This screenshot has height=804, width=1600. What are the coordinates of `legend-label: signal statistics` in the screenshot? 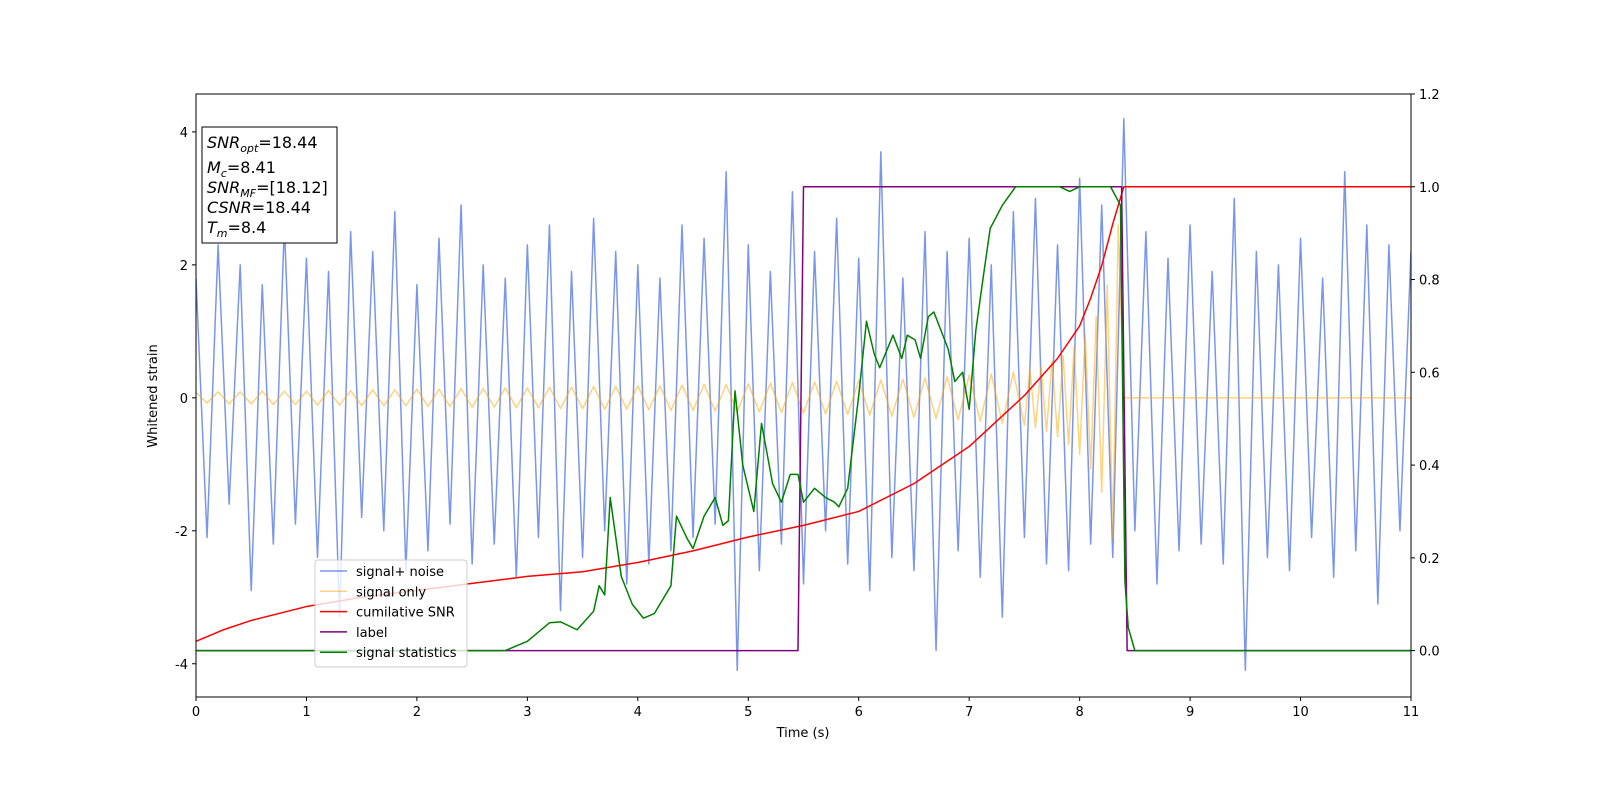 It's located at (406, 653).